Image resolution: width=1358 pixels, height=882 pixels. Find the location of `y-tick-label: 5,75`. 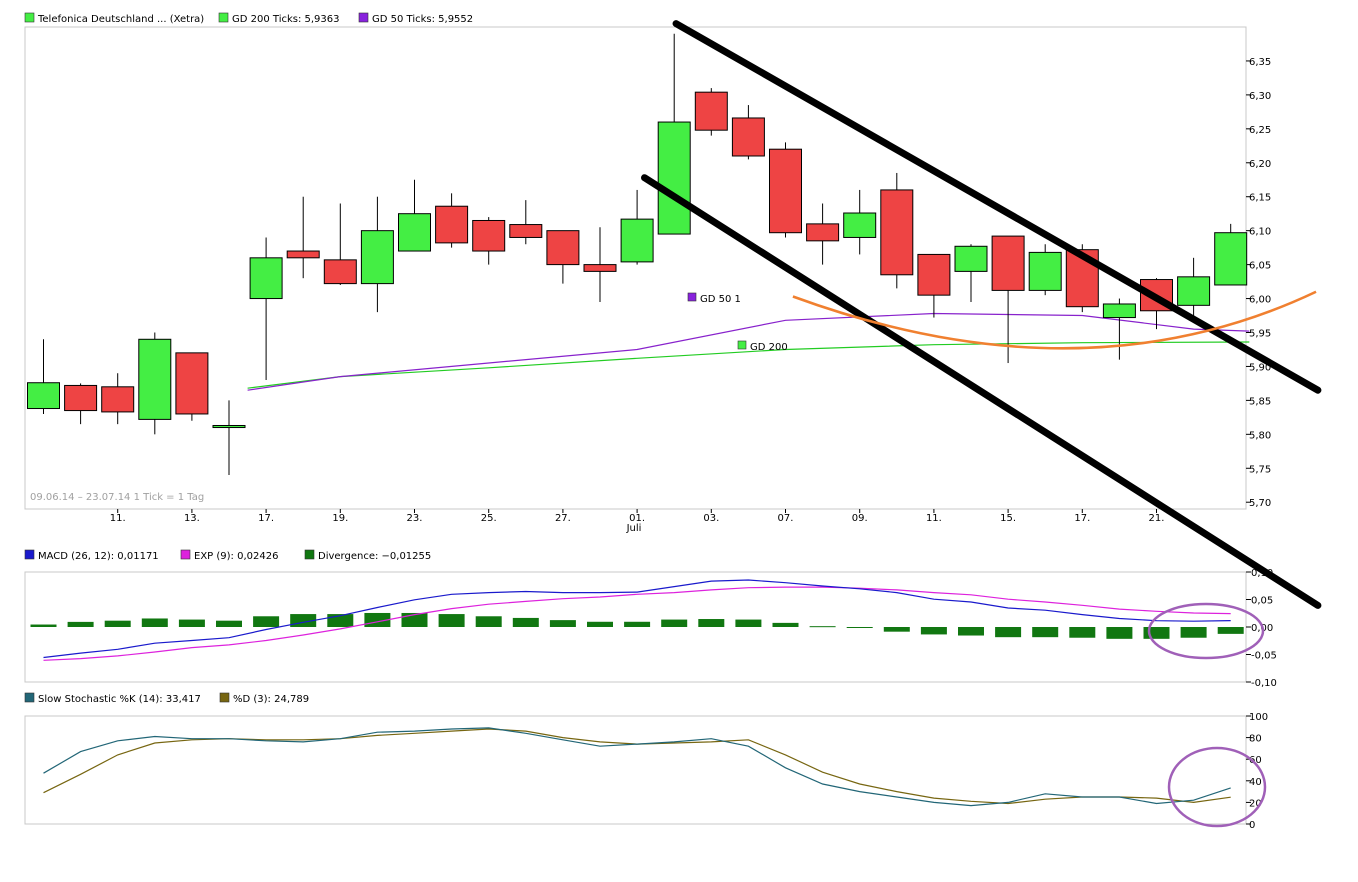

y-tick-label: 5,75 is located at coordinates (1260, 469).